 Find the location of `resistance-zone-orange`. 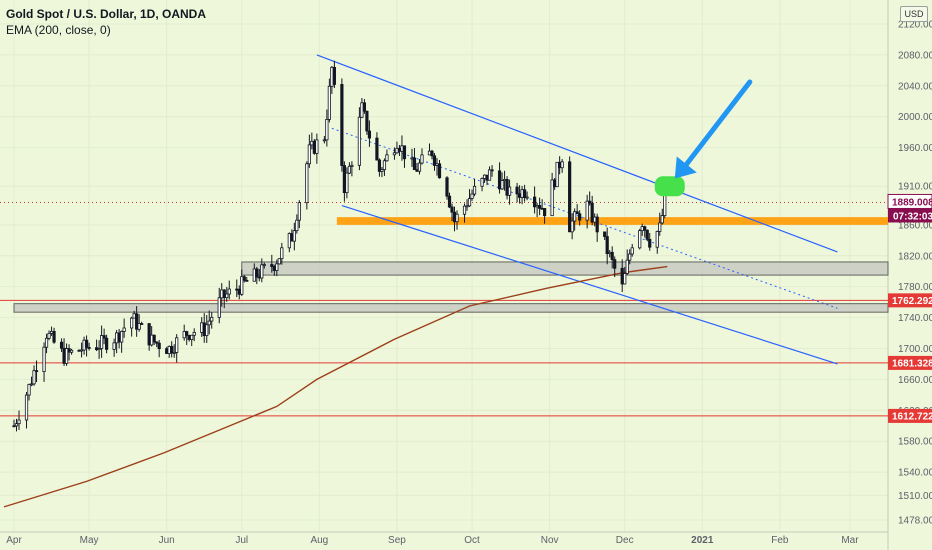

resistance-zone-orange is located at coordinates (612, 221).